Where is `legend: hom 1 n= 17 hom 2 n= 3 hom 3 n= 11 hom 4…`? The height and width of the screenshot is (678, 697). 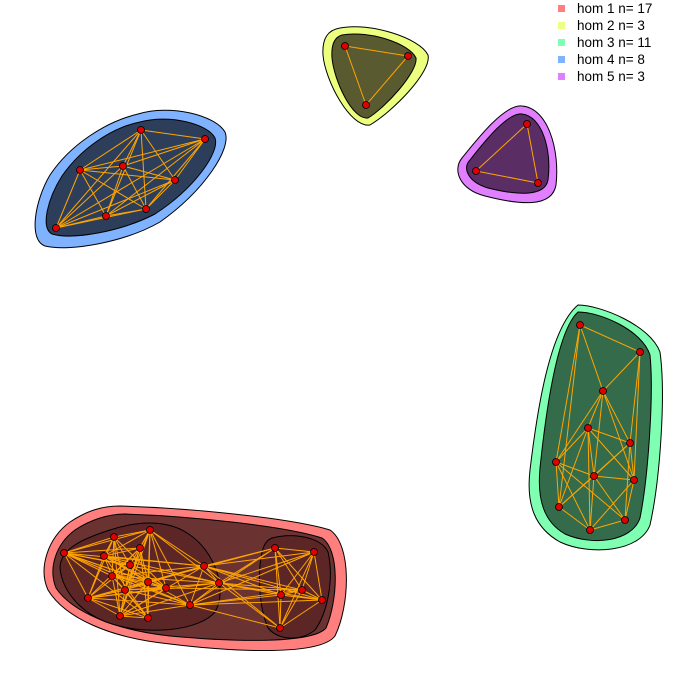
legend: hom 1 n= 17 hom 2 n= 3 hom 3 n= 11 hom 4… is located at coordinates (605, 42).